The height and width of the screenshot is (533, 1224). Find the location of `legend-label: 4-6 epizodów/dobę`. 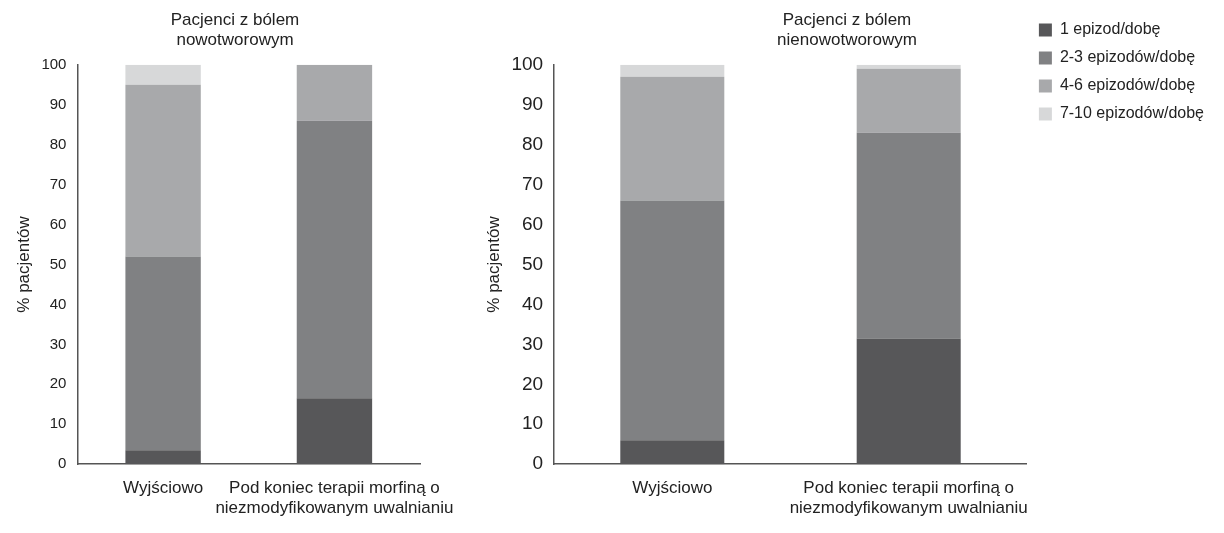

legend-label: 4-6 epizodów/dobę is located at coordinates (1127, 85).